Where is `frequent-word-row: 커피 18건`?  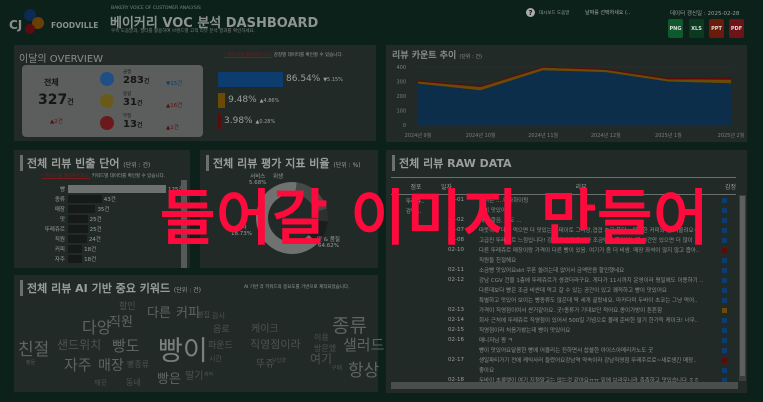 frequent-word-row: 커피 18건 is located at coordinates (75, 249).